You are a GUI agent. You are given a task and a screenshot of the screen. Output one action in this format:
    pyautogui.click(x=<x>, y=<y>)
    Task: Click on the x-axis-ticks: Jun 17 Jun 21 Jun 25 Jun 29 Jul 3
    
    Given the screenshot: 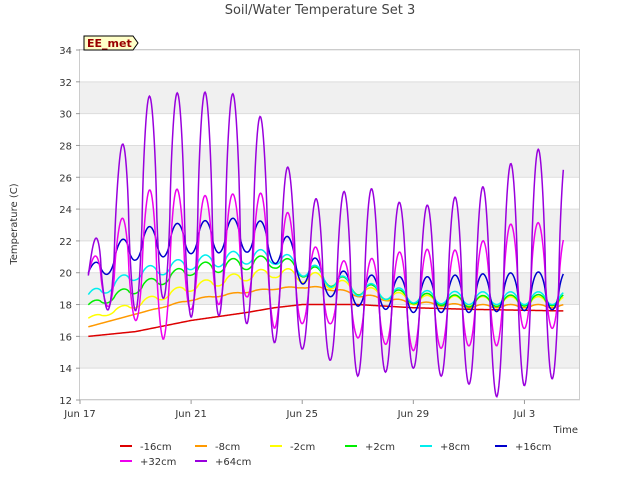 What is the action you would take?
    pyautogui.click(x=299, y=410)
    